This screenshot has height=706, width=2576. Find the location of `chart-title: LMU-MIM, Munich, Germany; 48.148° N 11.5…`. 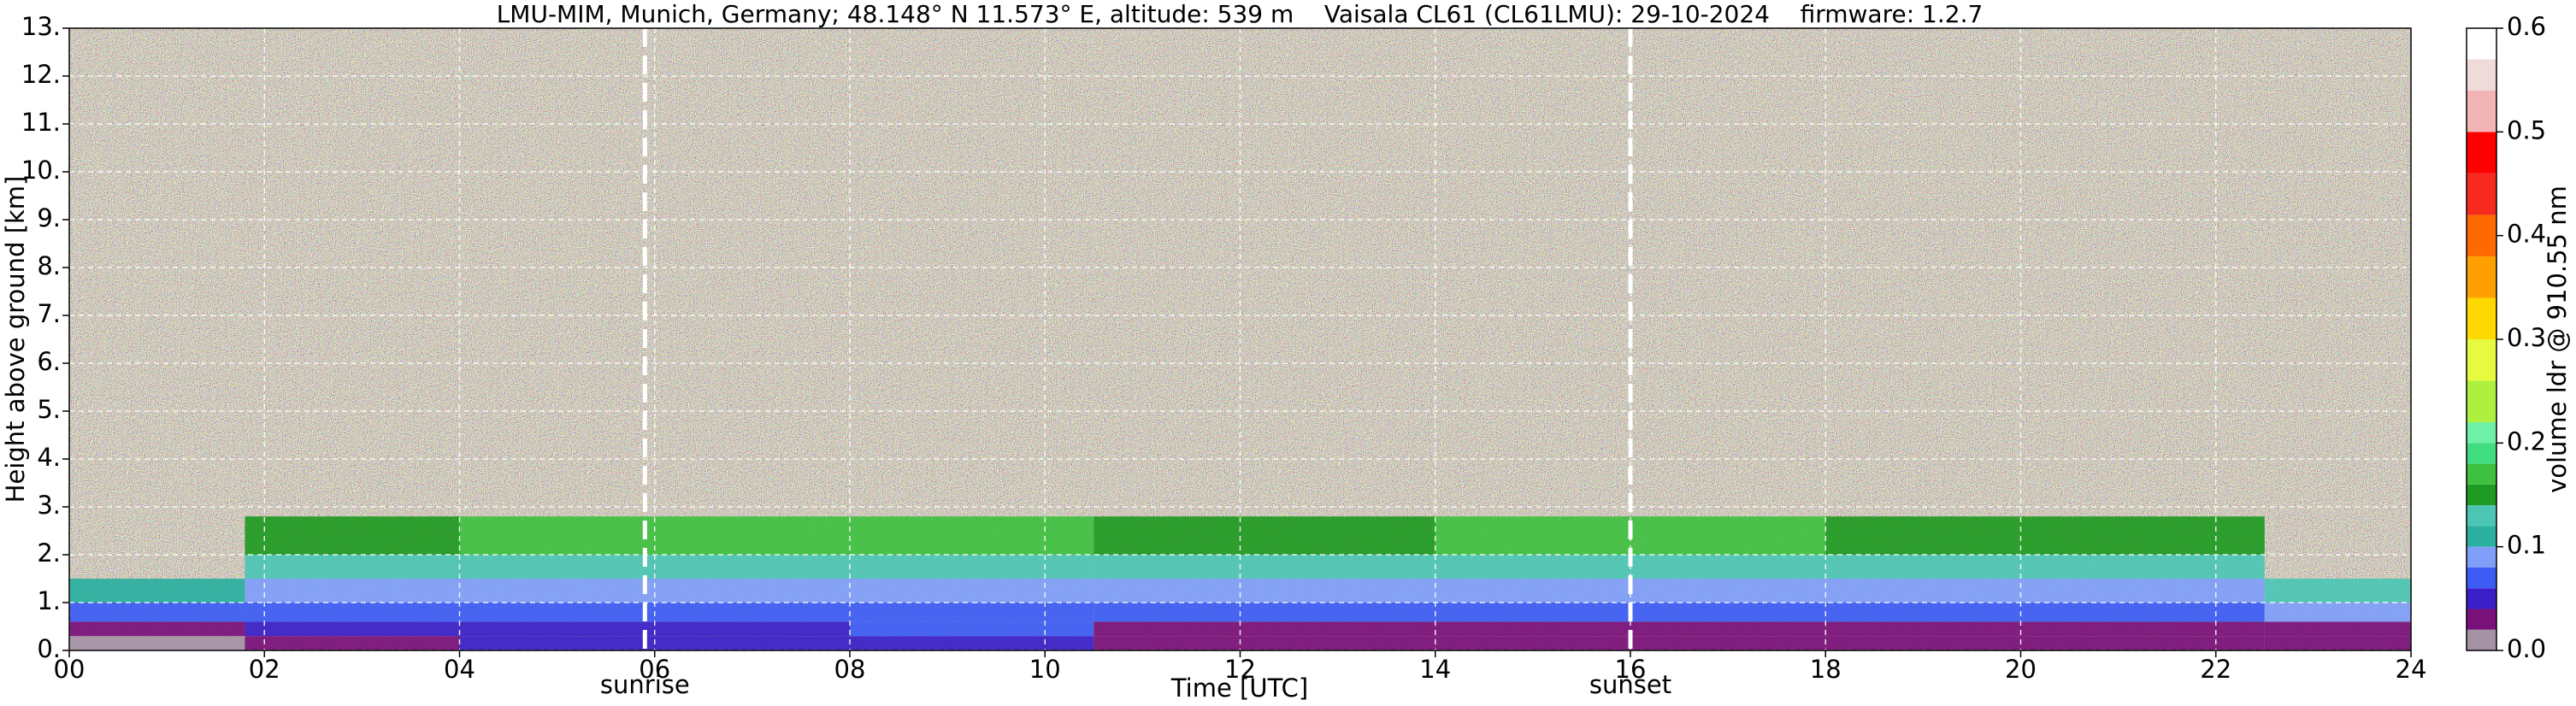

chart-title: LMU-MIM, Munich, Germany; 48.148° N 11.5… is located at coordinates (1240, 14).